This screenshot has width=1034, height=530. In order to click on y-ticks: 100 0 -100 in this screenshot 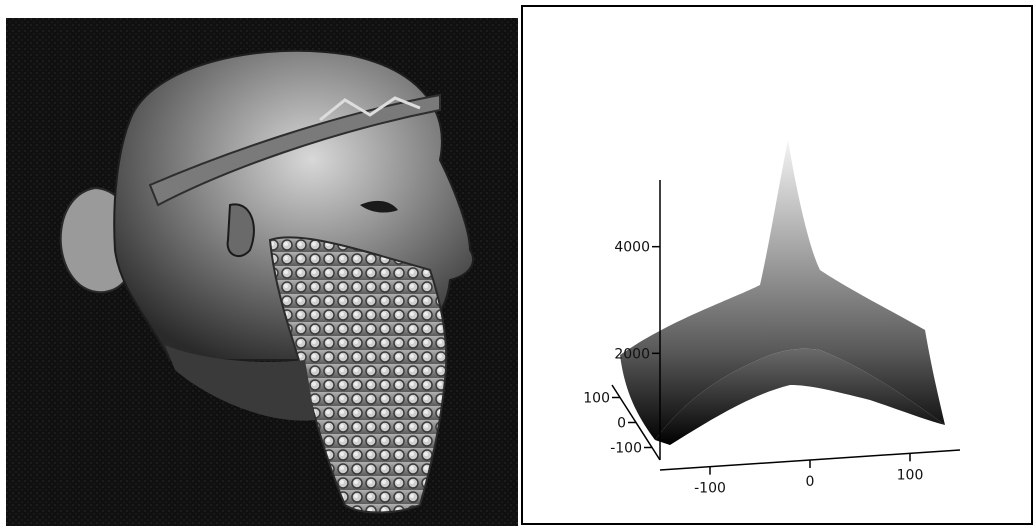, I will do `click(617, 424)`.